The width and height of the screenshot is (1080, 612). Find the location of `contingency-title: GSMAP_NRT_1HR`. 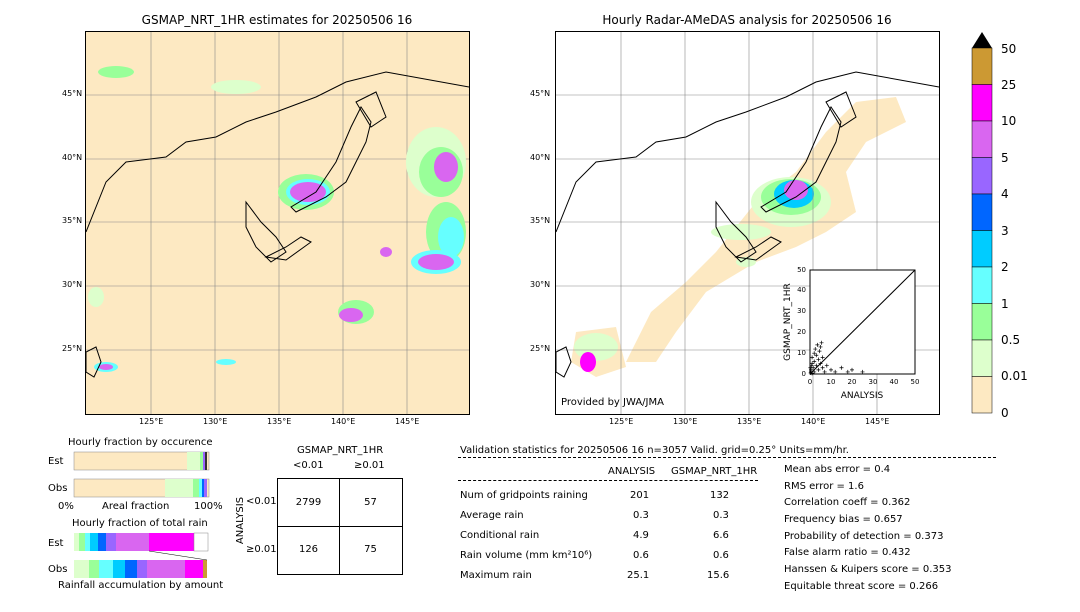

contingency-title: GSMAP_NRT_1HR is located at coordinates (340, 450).